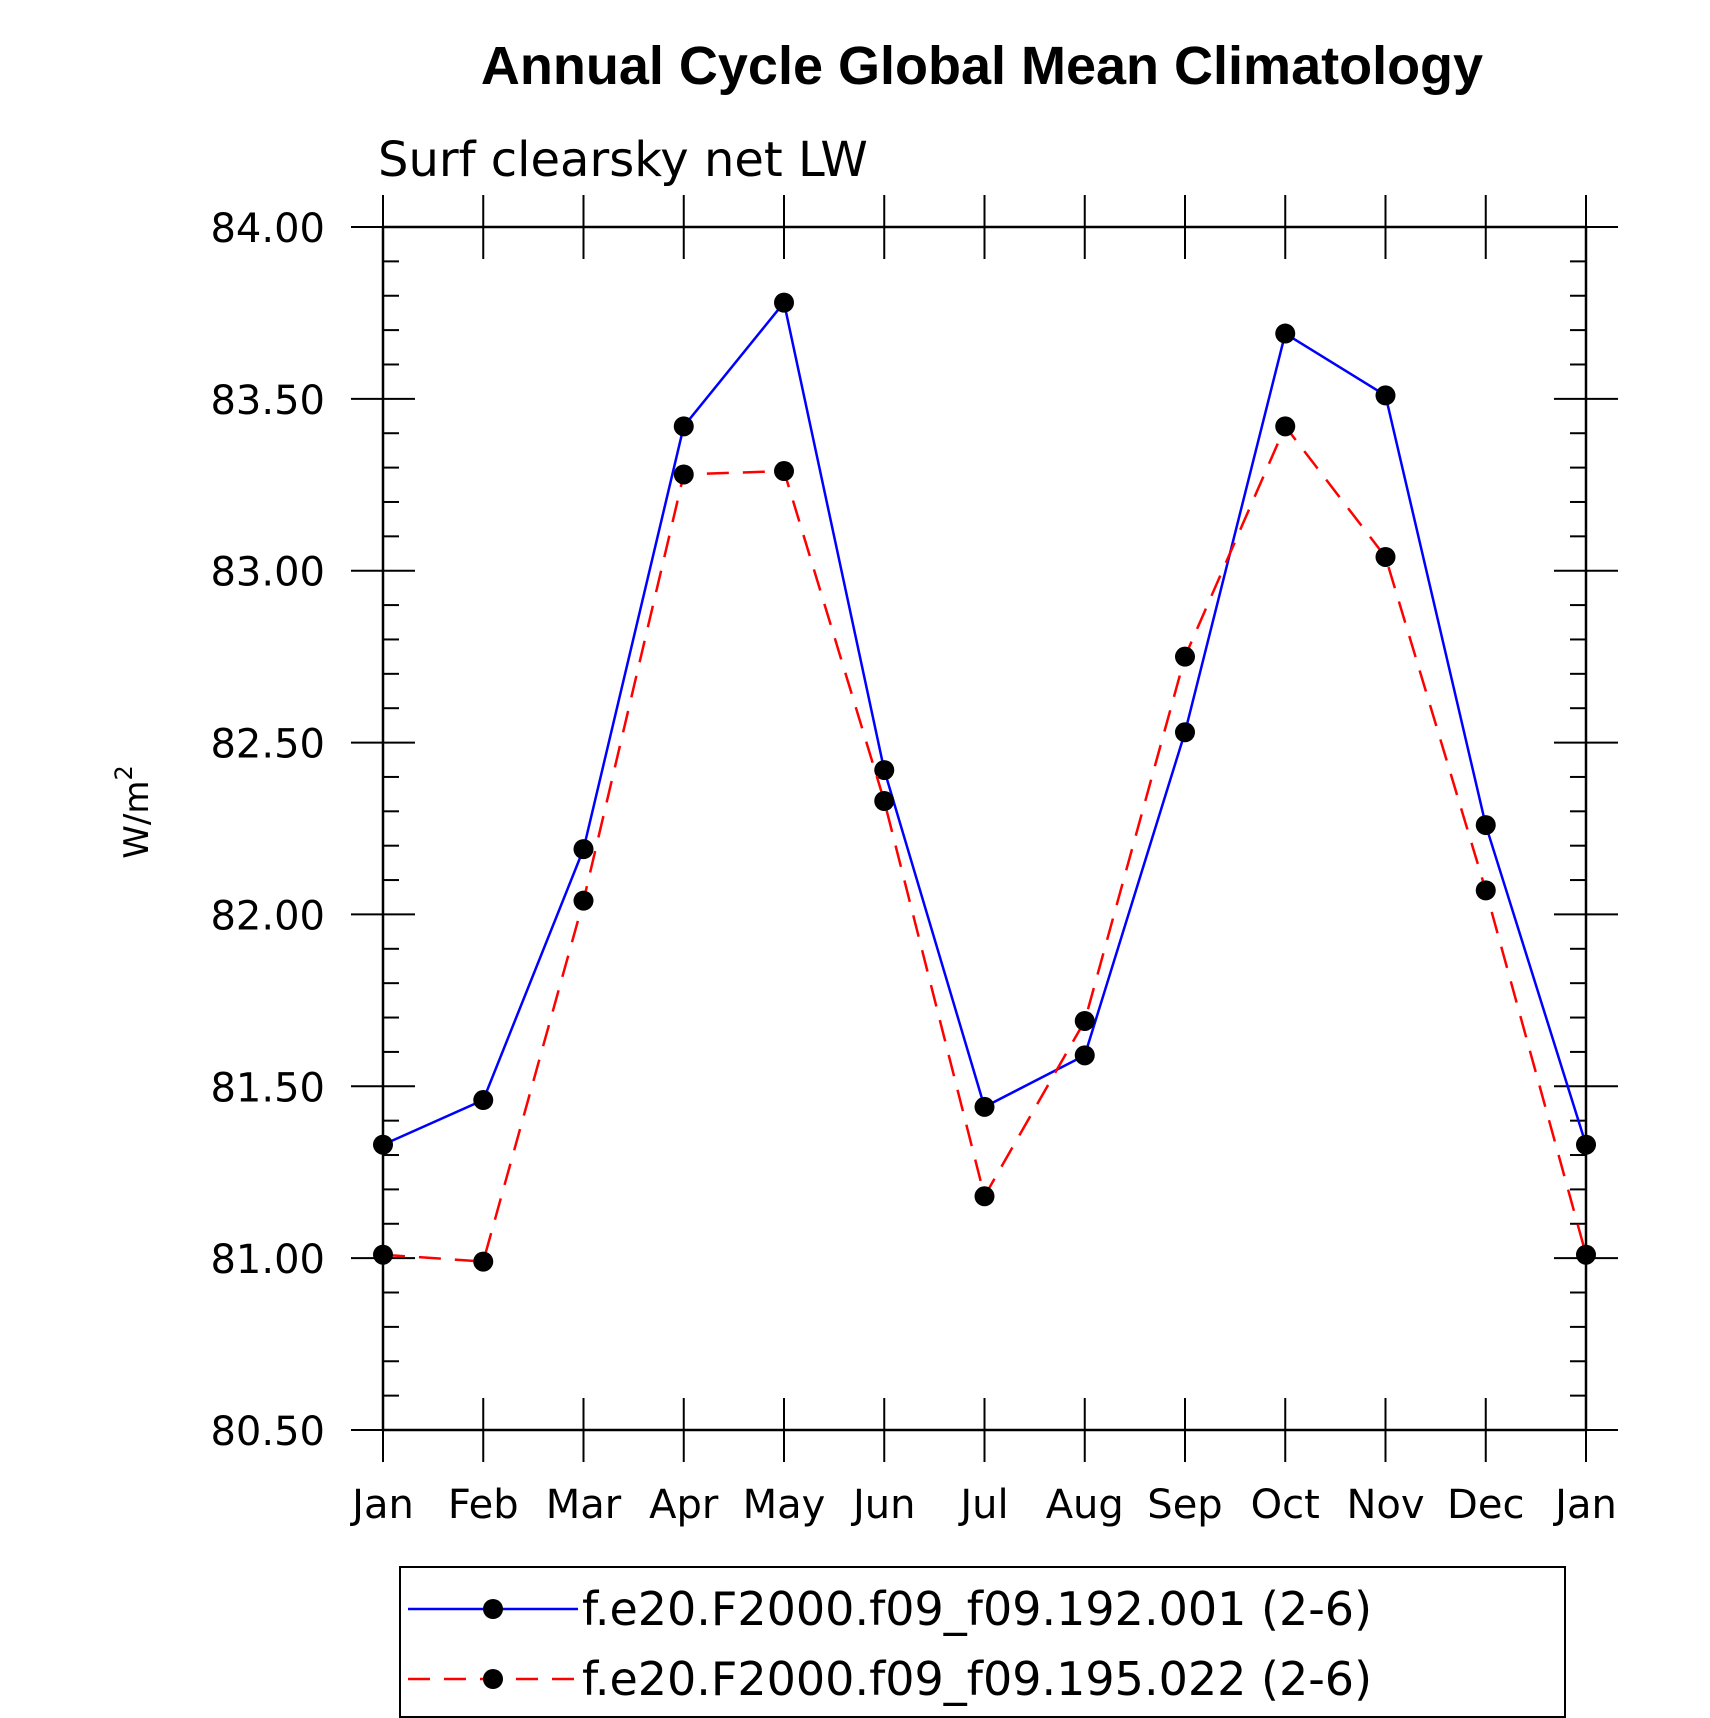 This screenshot has height=1718, width=1710. What do you see at coordinates (267, 745) in the screenshot?
I see `y-tick-label: 82.50` at bounding box center [267, 745].